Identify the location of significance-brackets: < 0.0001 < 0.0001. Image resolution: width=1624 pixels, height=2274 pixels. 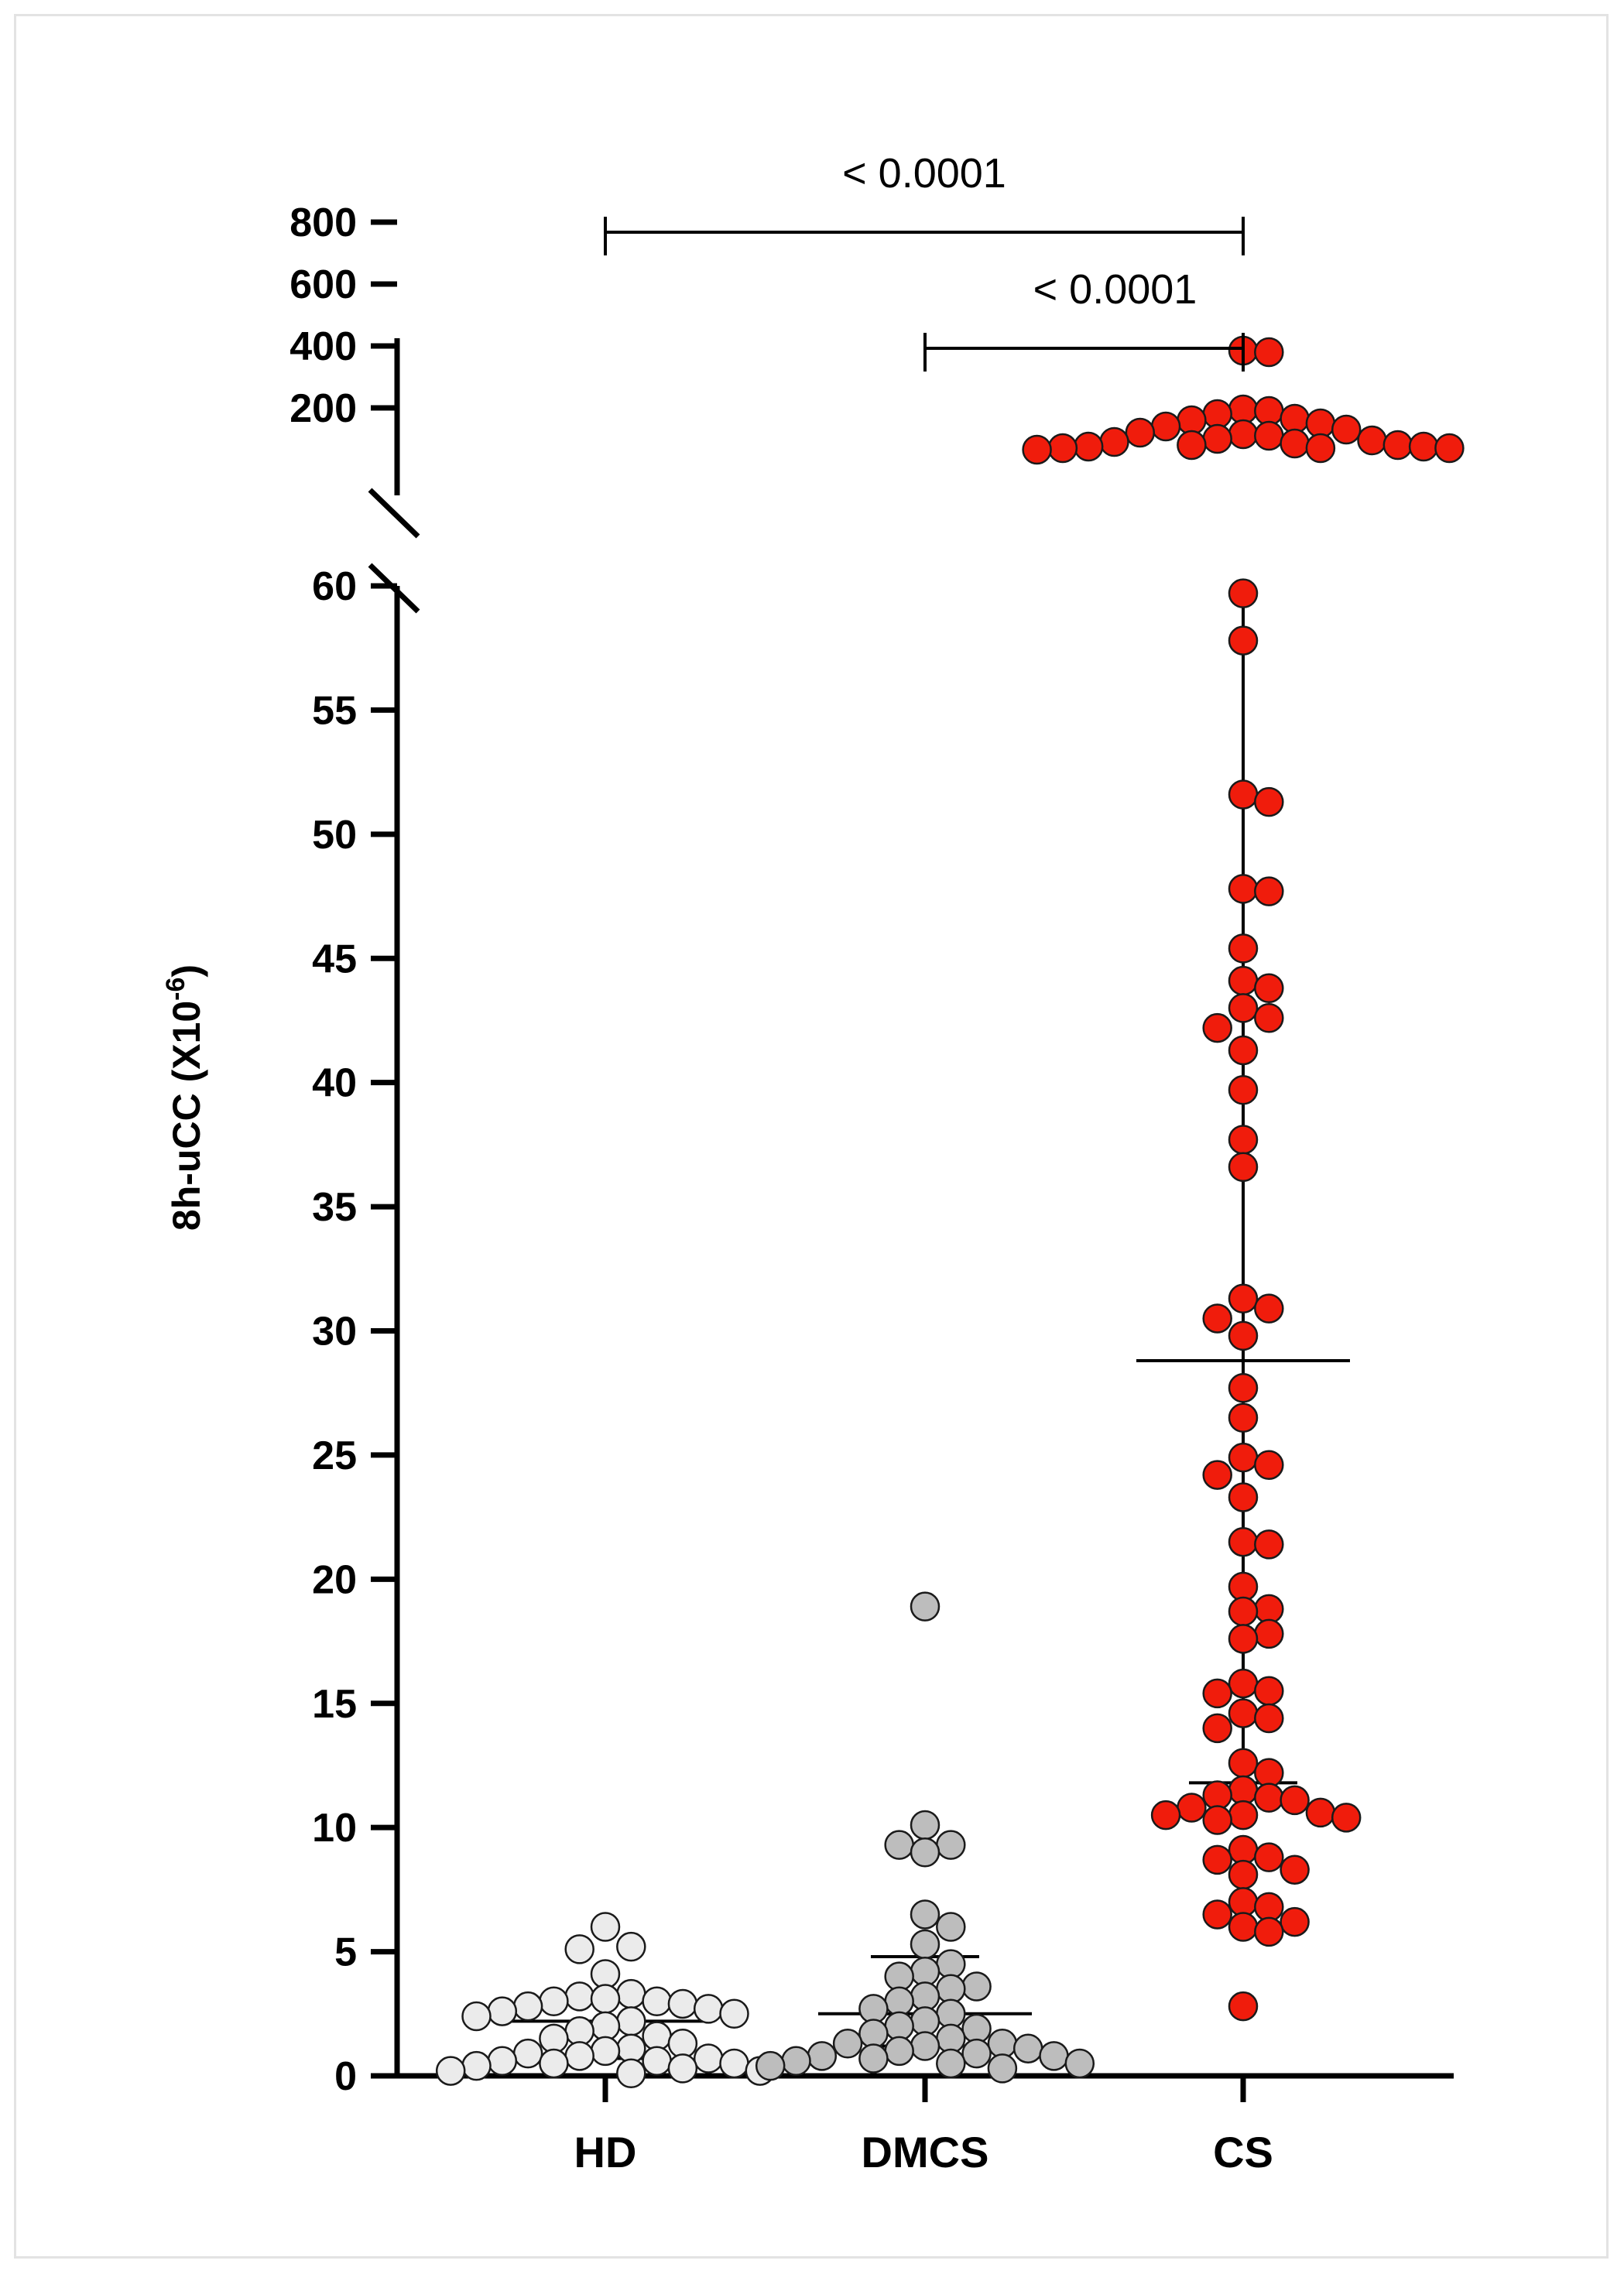
(925, 261).